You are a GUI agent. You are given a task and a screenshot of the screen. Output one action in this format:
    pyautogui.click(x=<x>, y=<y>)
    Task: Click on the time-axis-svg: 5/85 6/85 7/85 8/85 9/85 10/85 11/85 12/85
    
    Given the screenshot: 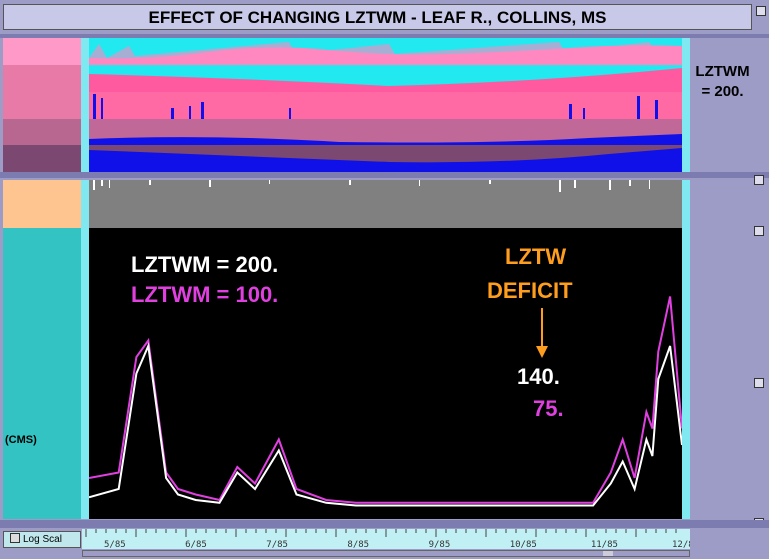 What is the action you would take?
    pyautogui.click(x=392, y=539)
    